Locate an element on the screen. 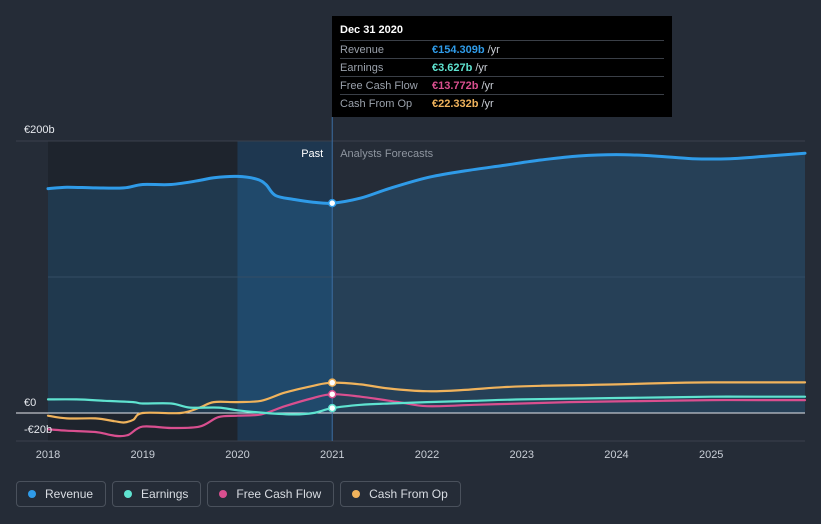  legend-label: Free Cash Flow is located at coordinates (279, 494).